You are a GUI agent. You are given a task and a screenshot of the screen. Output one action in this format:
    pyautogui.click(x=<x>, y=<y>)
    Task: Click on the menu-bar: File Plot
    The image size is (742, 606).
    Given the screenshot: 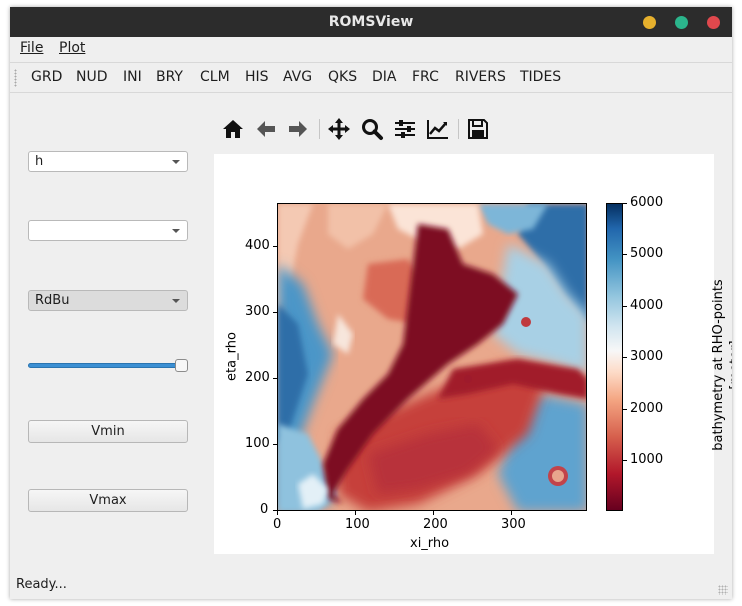 What is the action you would take?
    pyautogui.click(x=371, y=48)
    